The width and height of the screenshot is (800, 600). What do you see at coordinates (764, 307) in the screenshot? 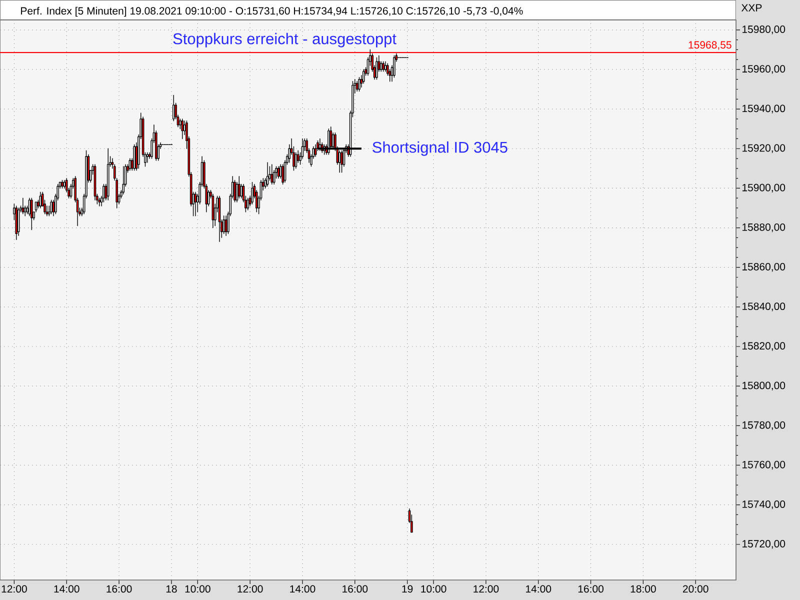
I see `y-tick-label: 15840,00` at bounding box center [764, 307].